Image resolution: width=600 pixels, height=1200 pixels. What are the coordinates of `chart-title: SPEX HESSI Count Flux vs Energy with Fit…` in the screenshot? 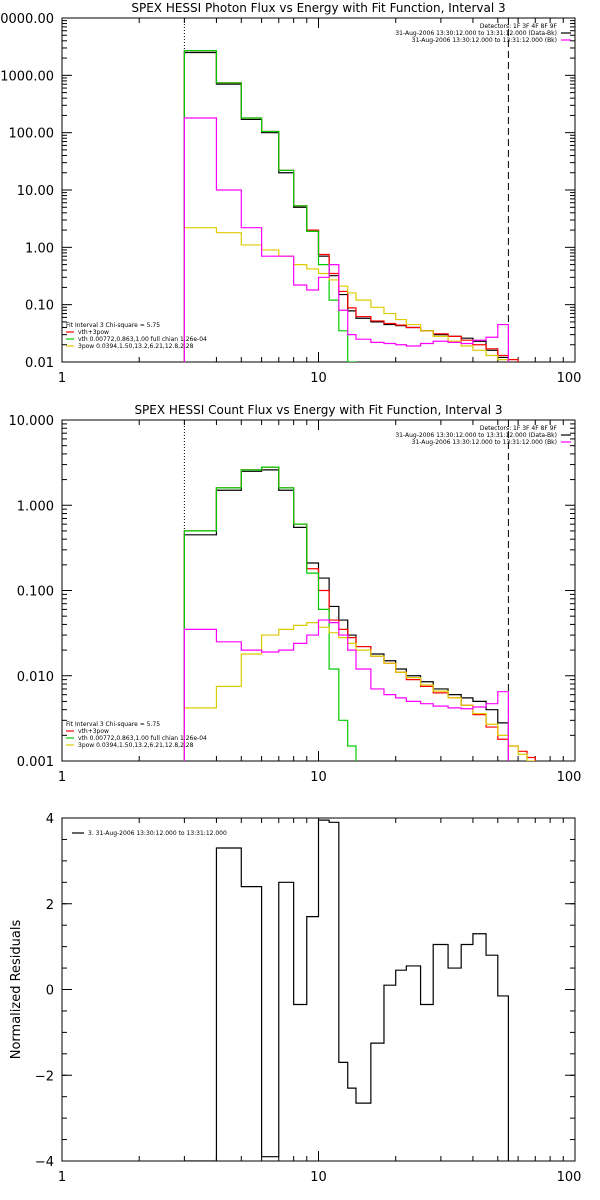 It's located at (318, 410).